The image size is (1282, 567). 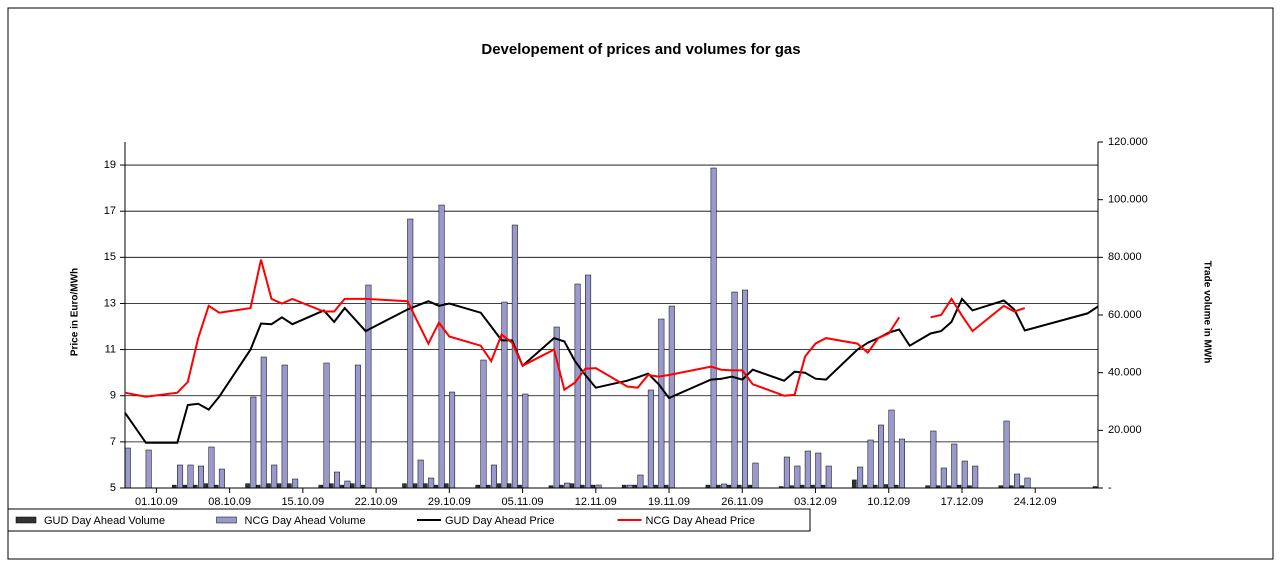 What do you see at coordinates (962, 502) in the screenshot?
I see `x-tick-label: 17.12.09` at bounding box center [962, 502].